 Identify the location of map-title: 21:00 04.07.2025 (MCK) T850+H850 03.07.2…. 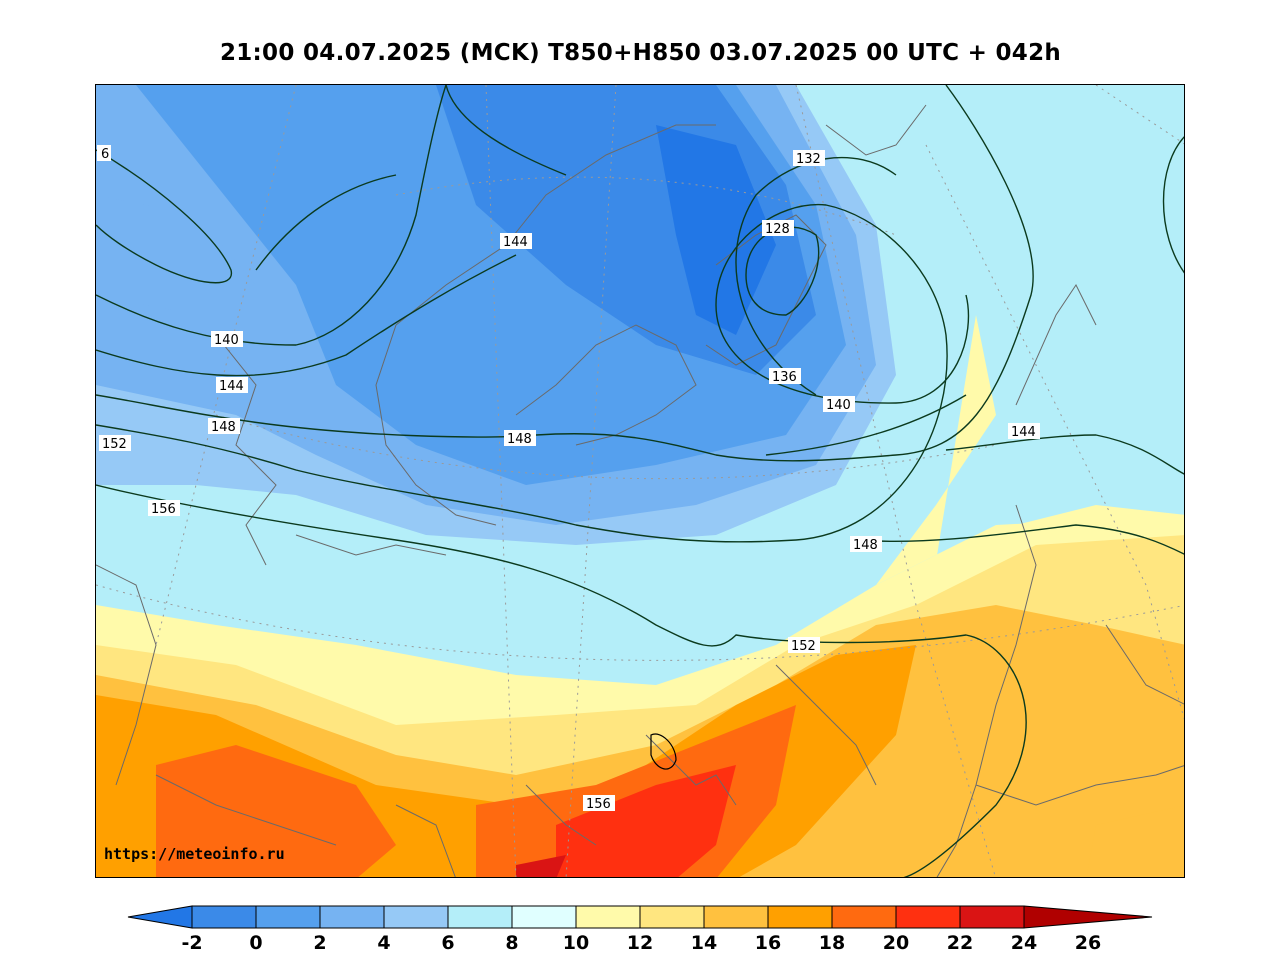
(640, 53).